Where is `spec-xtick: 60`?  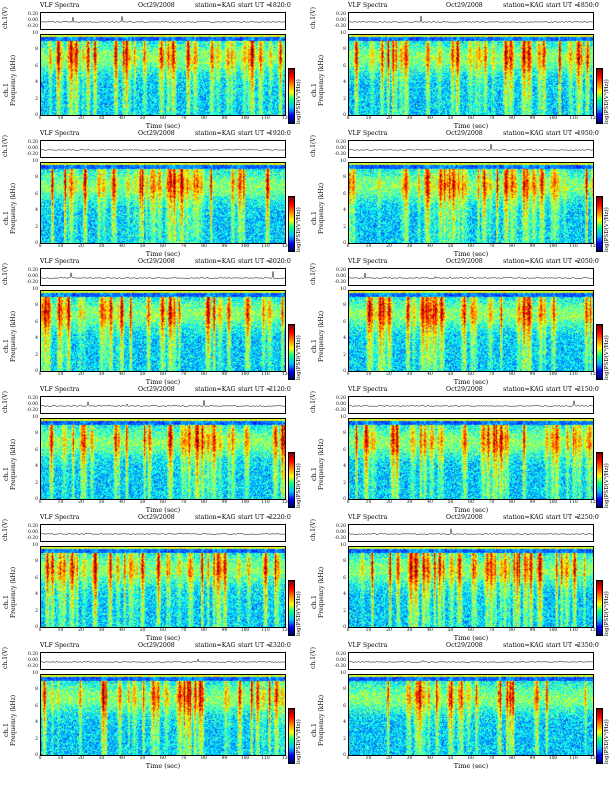 spec-xtick: 60 is located at coordinates (471, 374).